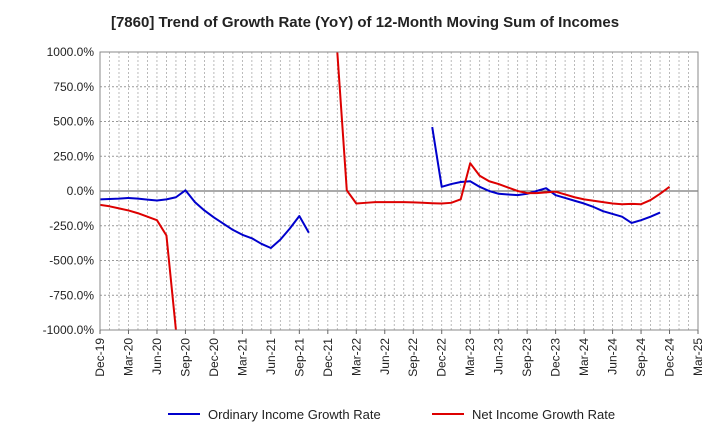 This screenshot has height=440, width=720. Describe the element at coordinates (71, 52) in the screenshot. I see `y-tick-label: 1000.0%` at that location.